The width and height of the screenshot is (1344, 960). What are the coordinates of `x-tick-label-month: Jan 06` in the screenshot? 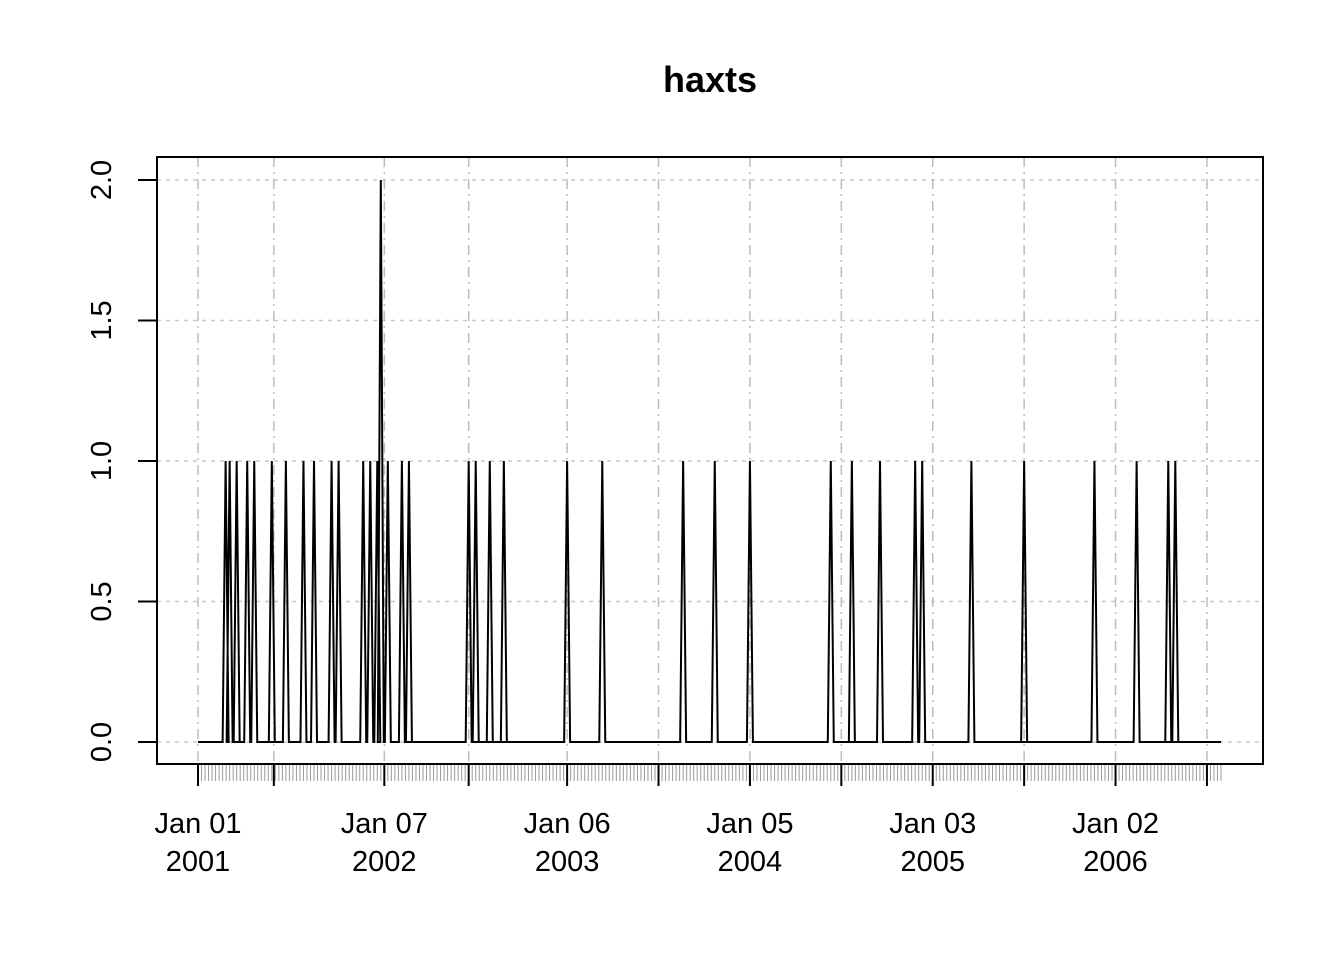 It's located at (567, 824).